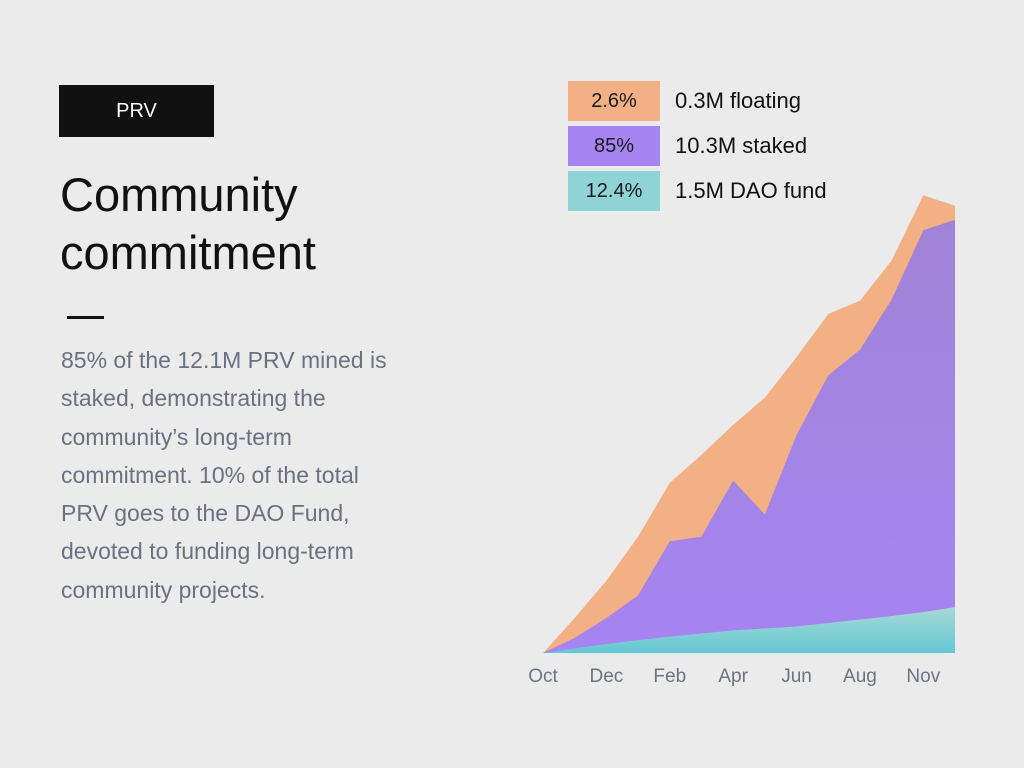 The width and height of the screenshot is (1024, 768). I want to click on description-line: community’s long-term, so click(176, 436).